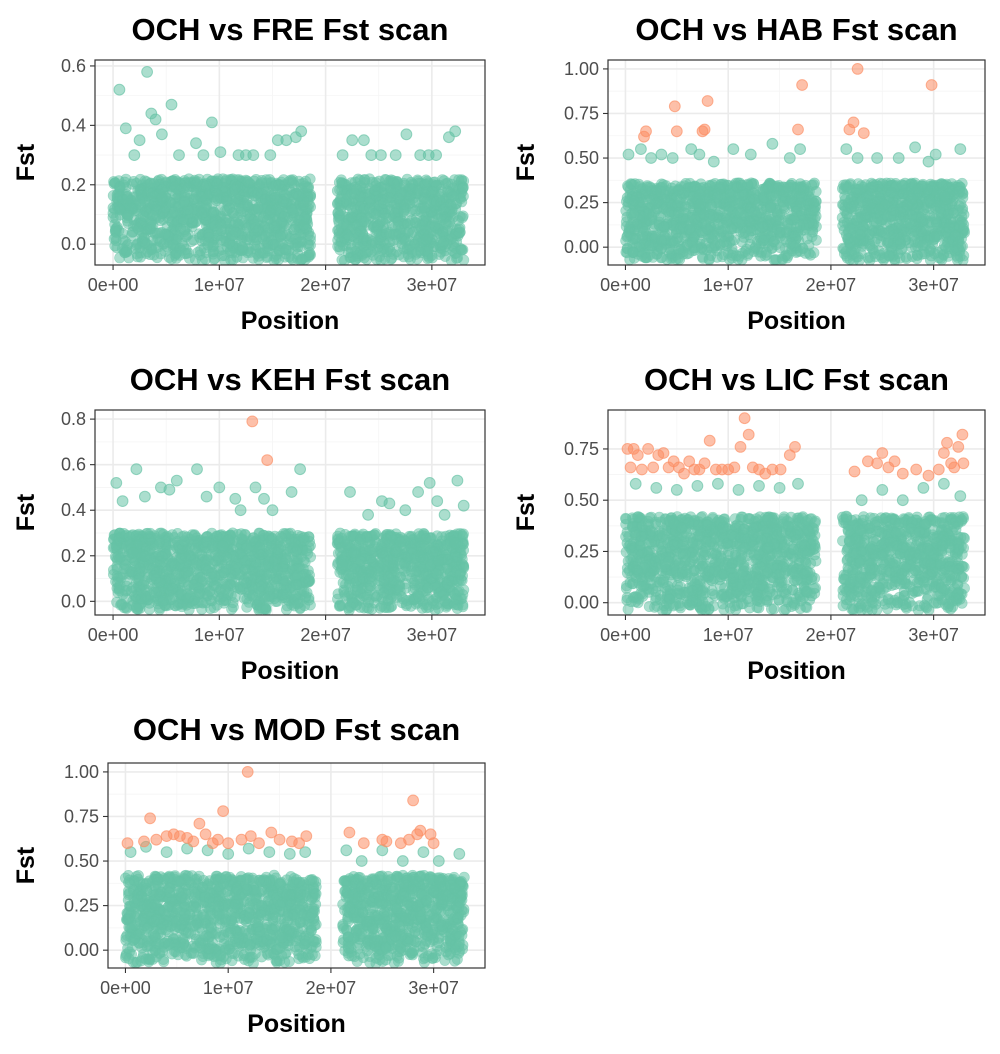  Describe the element at coordinates (78, 155) in the screenshot. I see `y-axis: 0.00.20.40.6` at that location.